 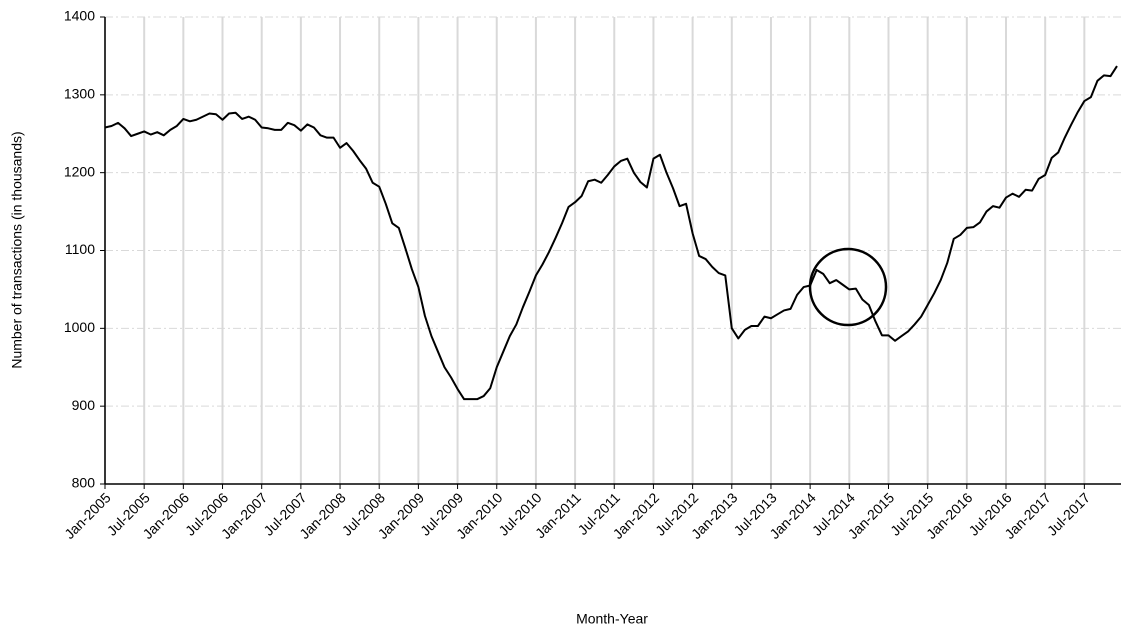 What do you see at coordinates (79, 16) in the screenshot?
I see `y-tick-label: 1400` at bounding box center [79, 16].